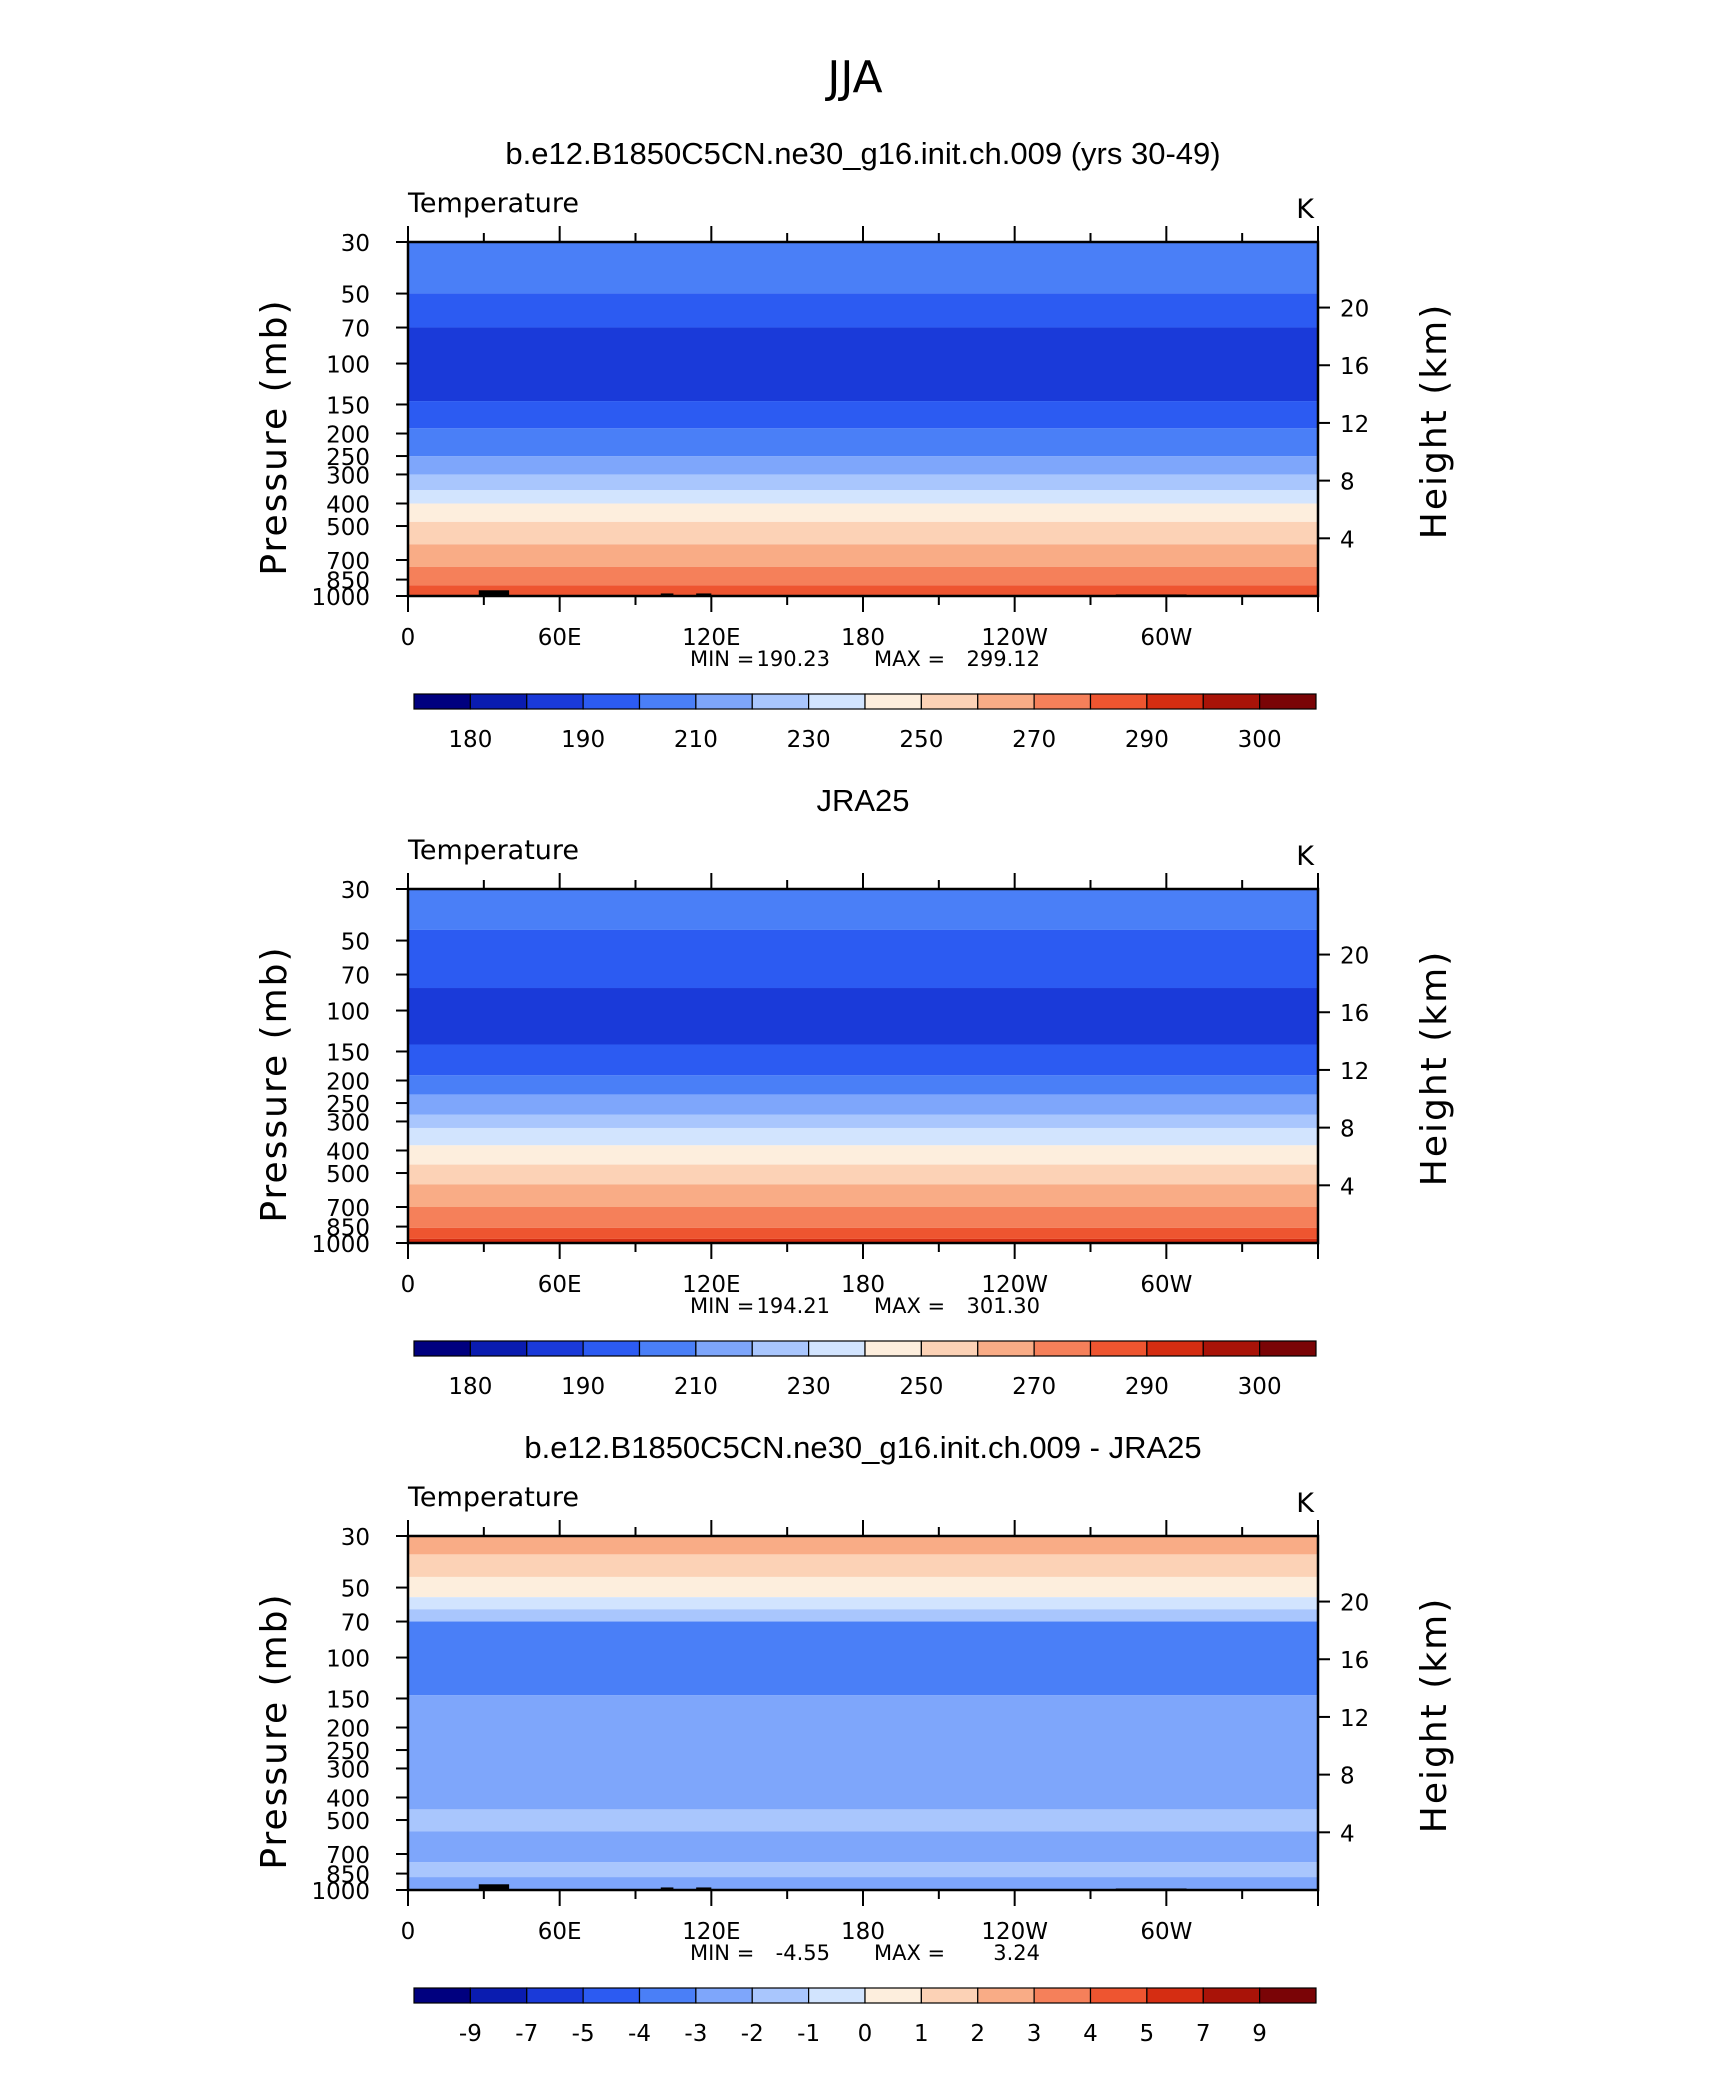 The width and height of the screenshot is (1710, 2074). Describe the element at coordinates (348, 366) in the screenshot. I see `pressure-tick-label: 100` at that location.